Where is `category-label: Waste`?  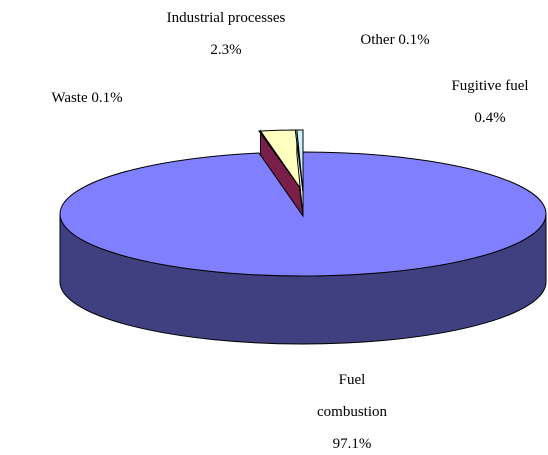
category-label: Waste is located at coordinates (69, 98).